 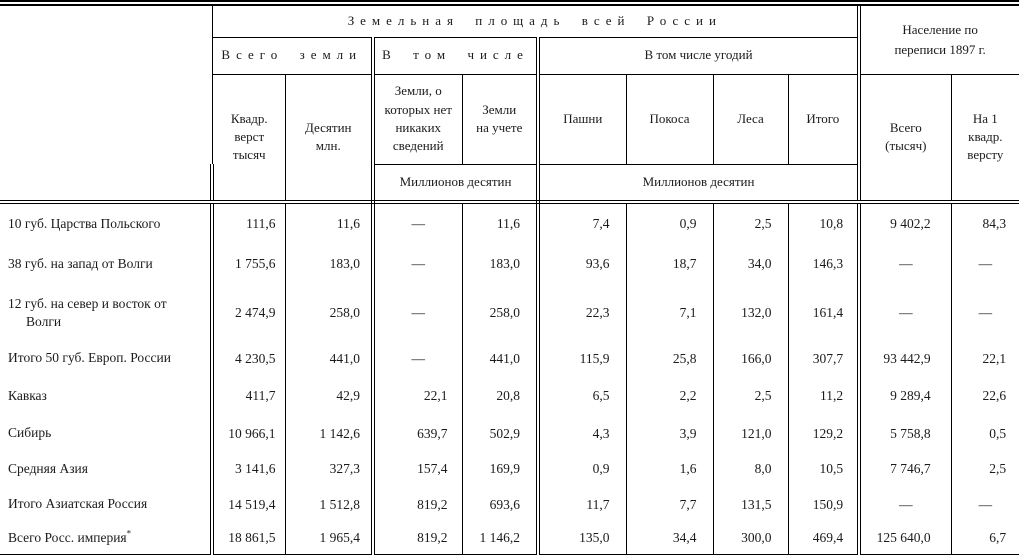 I want to click on row-label: Итого Азиатская Россия, so click(x=107, y=504).